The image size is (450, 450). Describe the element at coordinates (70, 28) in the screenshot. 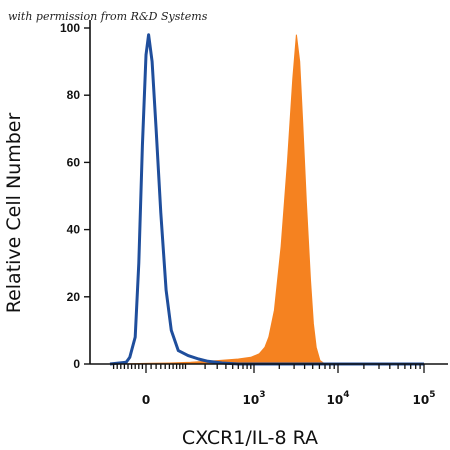

I see `y-tick-label: 100` at that location.